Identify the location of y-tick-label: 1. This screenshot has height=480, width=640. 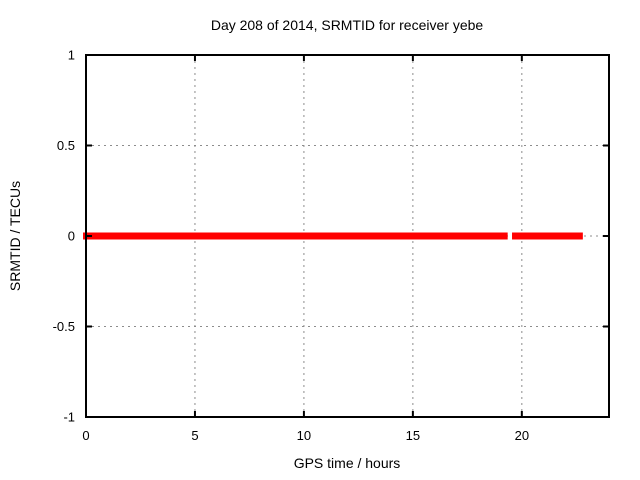
(71, 55).